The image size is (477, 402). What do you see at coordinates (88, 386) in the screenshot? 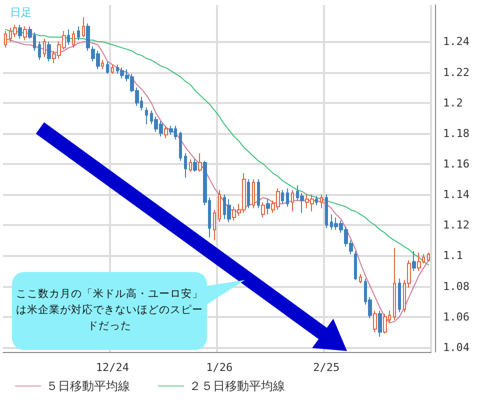
I see `legend-label: ５日移動平均線` at bounding box center [88, 386].